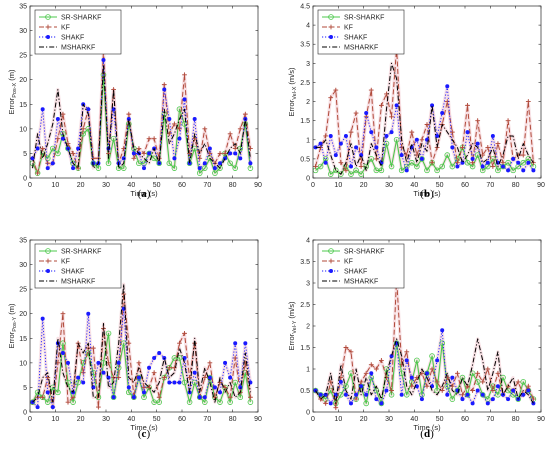 Image resolution: width=550 pixels, height=460 pixels. I want to click on chart-c-legend-entry: SHAKF, so click(72, 272).